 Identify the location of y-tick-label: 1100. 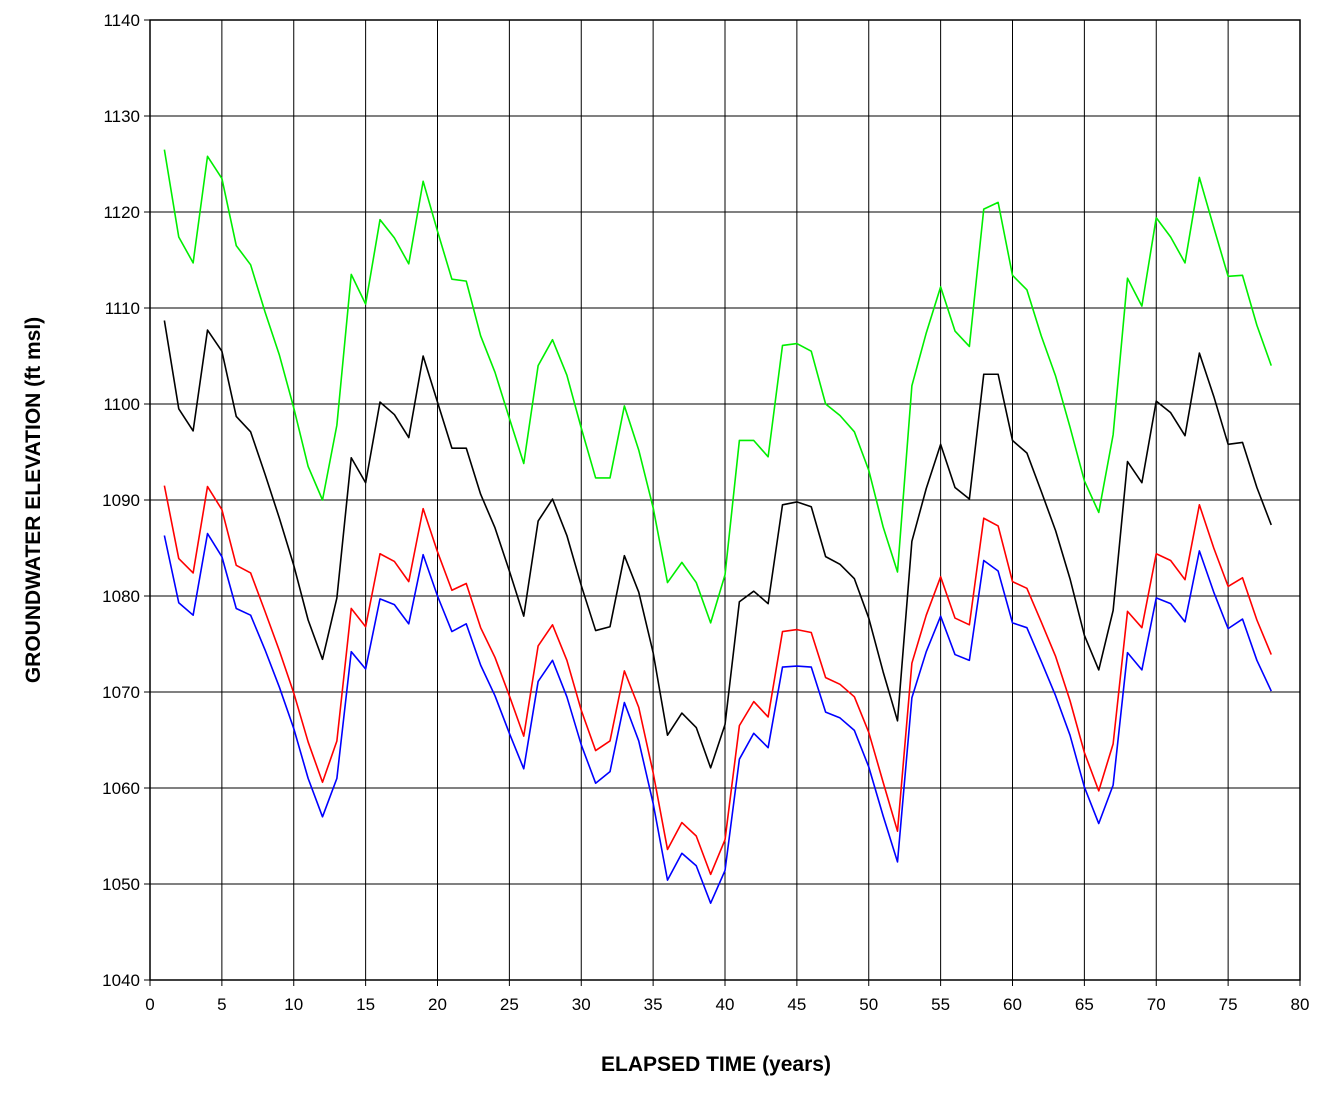
(121, 404).